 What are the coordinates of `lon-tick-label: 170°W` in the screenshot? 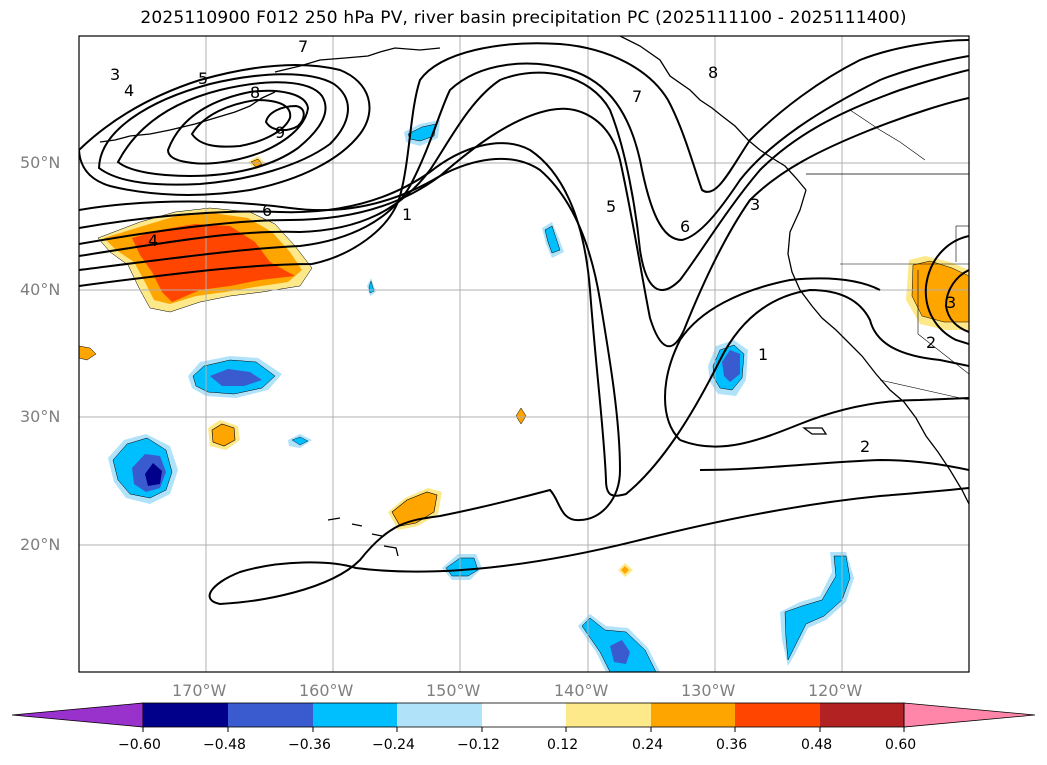 It's located at (199, 690).